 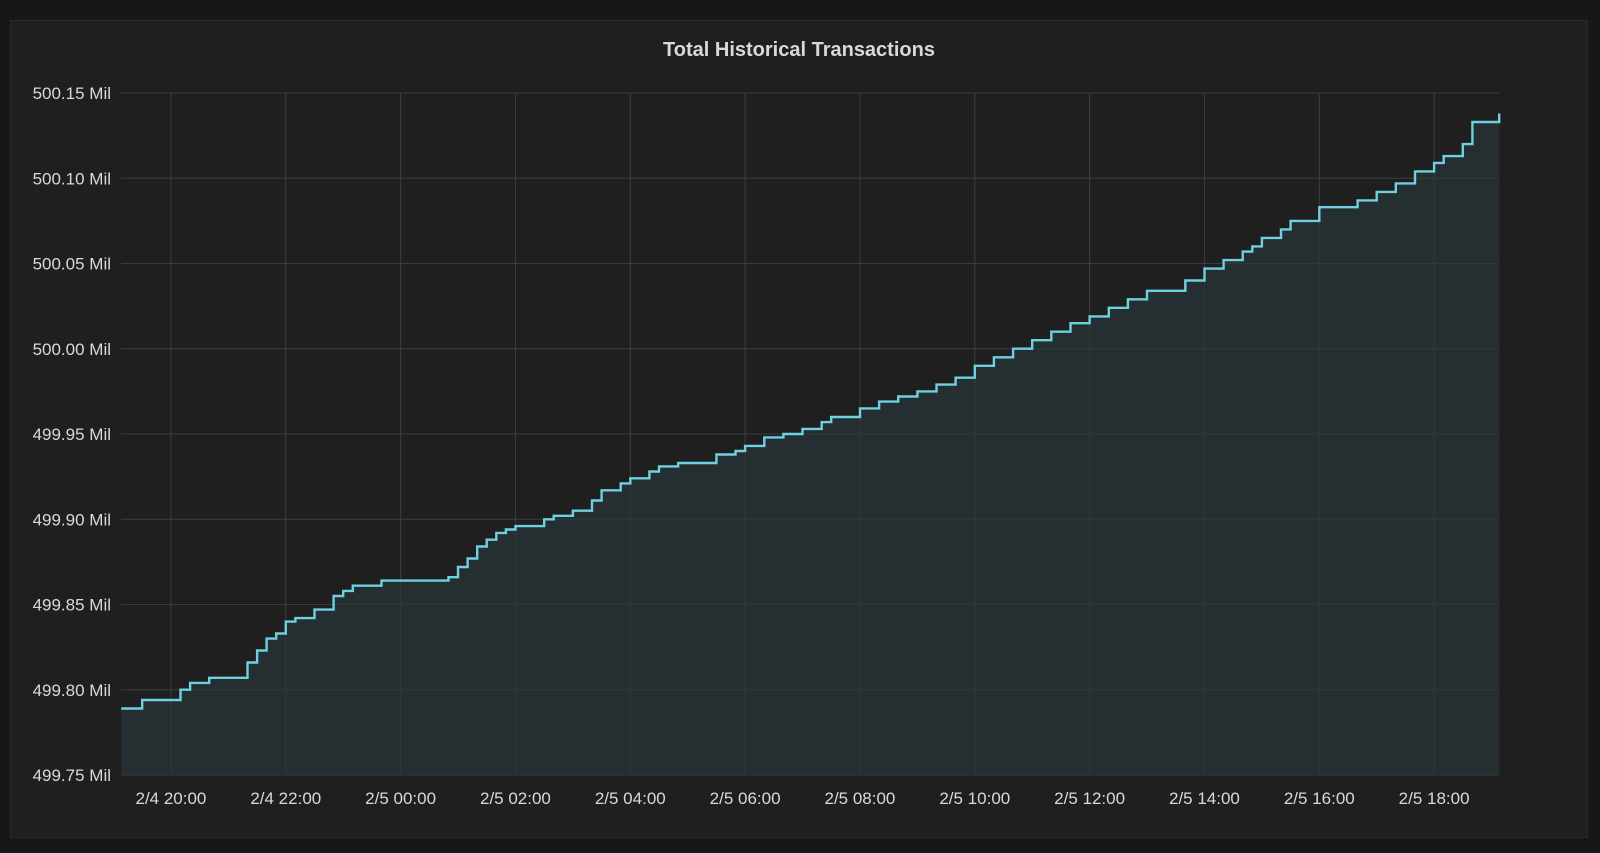 What do you see at coordinates (1089, 798) in the screenshot?
I see `x-tick-label: 2/5 12:00` at bounding box center [1089, 798].